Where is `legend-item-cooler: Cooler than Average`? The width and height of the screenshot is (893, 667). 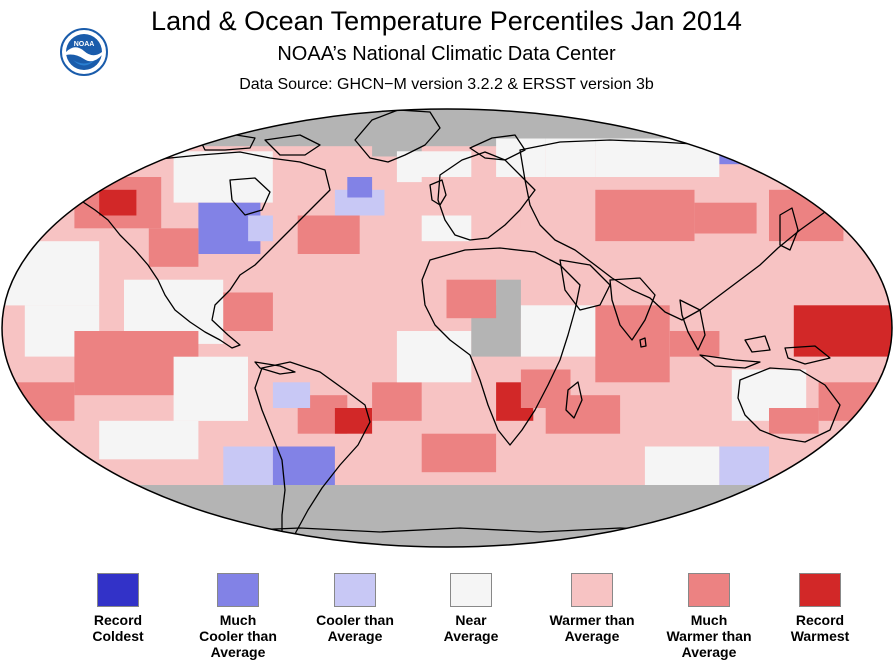 legend-item-cooler: Cooler than Average is located at coordinates (355, 607).